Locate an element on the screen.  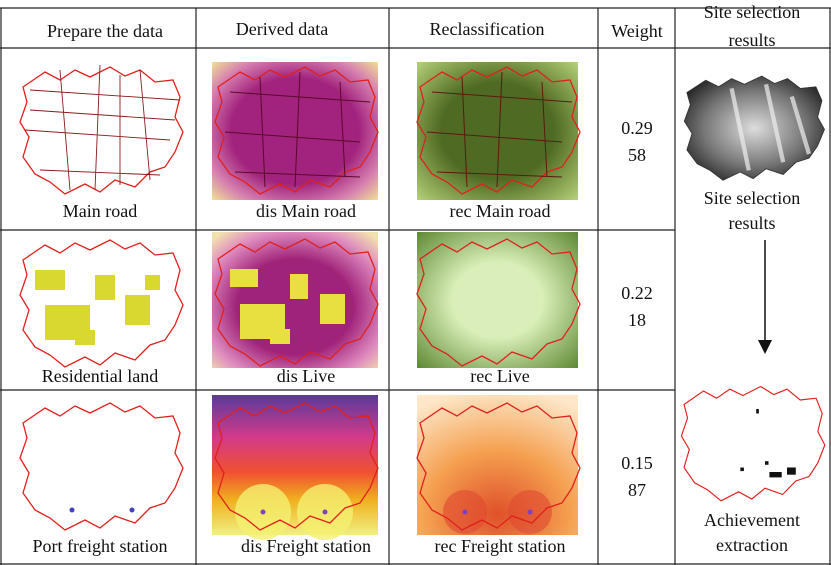
map-dis-main-road is located at coordinates (295, 131).